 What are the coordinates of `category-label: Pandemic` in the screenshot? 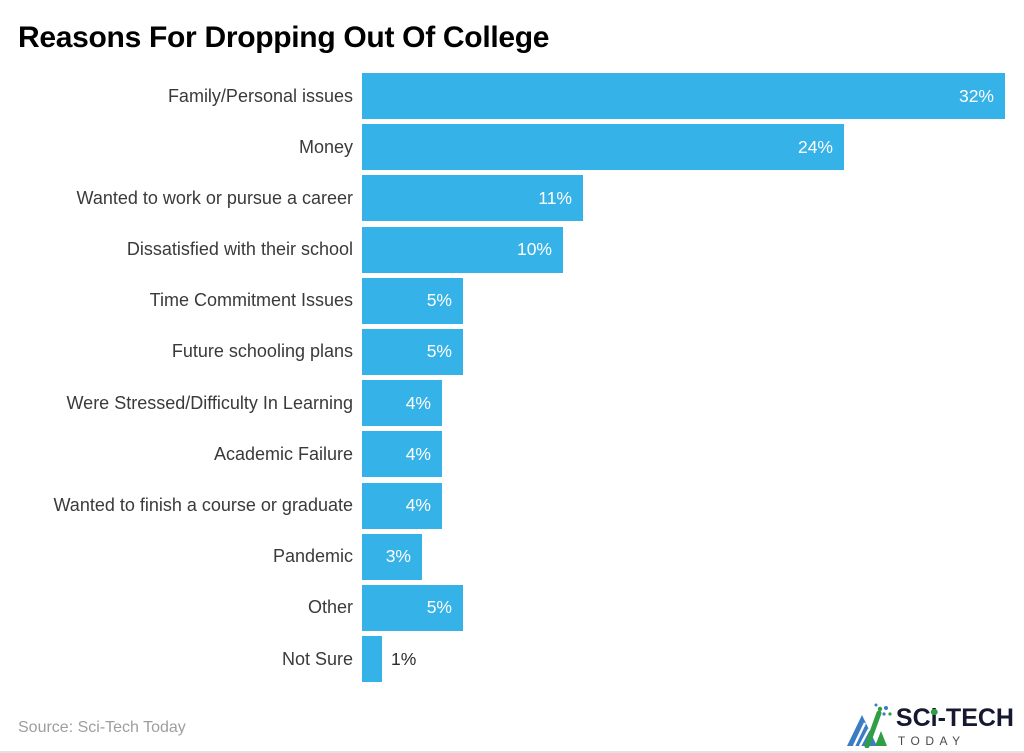 It's located at (312, 556).